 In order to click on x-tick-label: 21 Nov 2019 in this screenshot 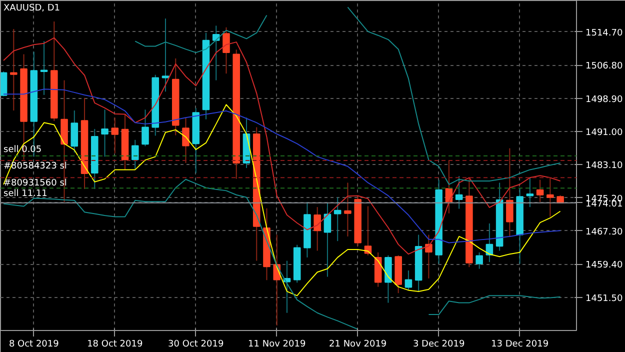, I will do `click(358, 345)`.